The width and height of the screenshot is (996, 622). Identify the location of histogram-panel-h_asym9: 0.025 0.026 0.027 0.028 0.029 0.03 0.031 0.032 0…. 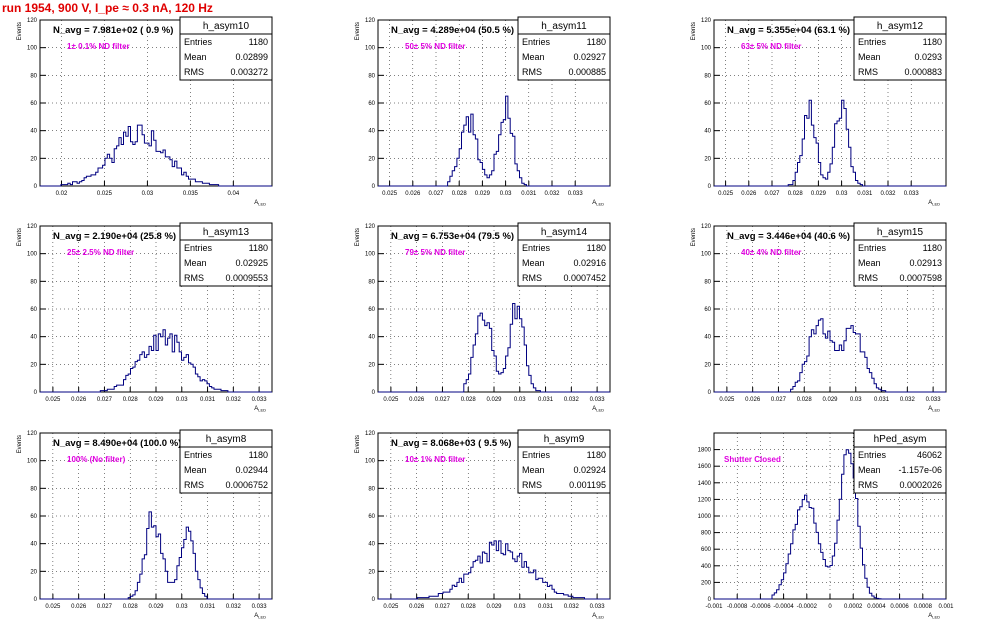
(483, 524).